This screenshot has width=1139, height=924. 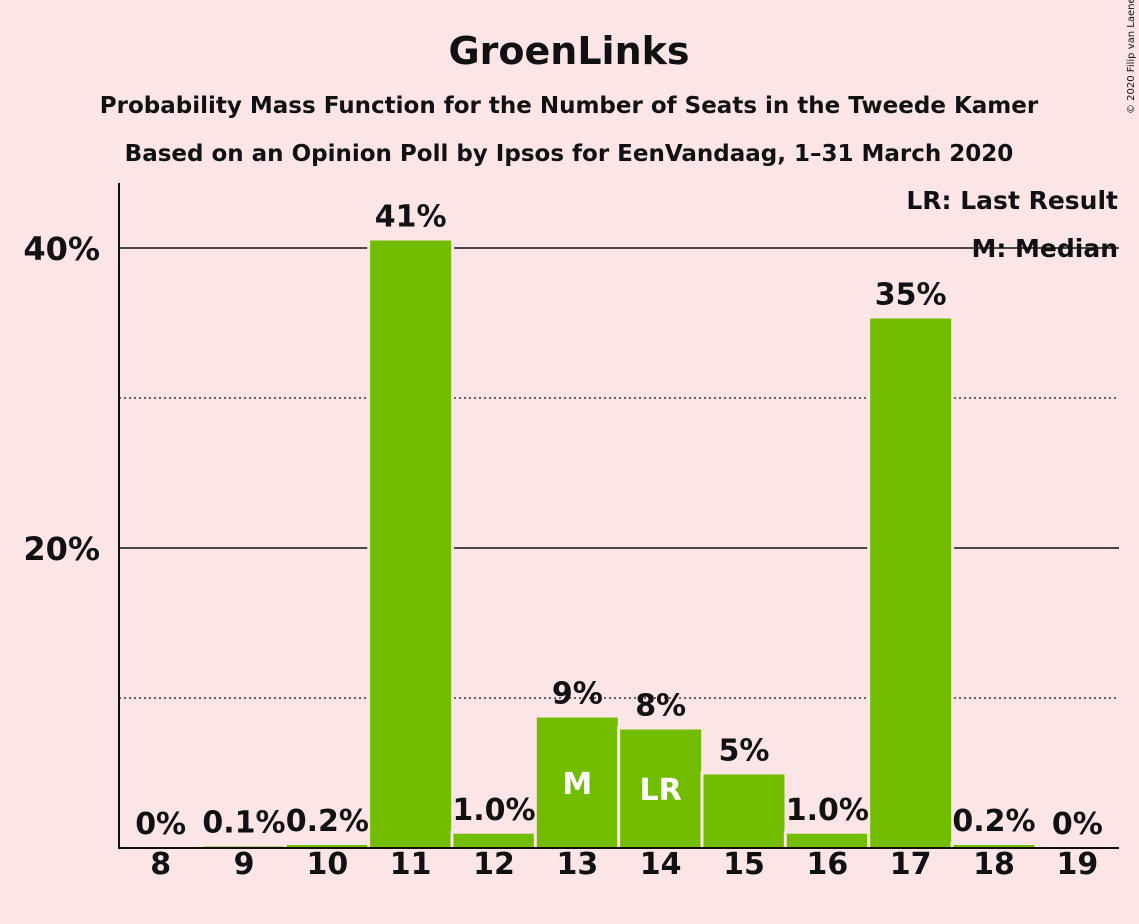 What do you see at coordinates (577, 864) in the screenshot?
I see `x-tick-label-13: 13` at bounding box center [577, 864].